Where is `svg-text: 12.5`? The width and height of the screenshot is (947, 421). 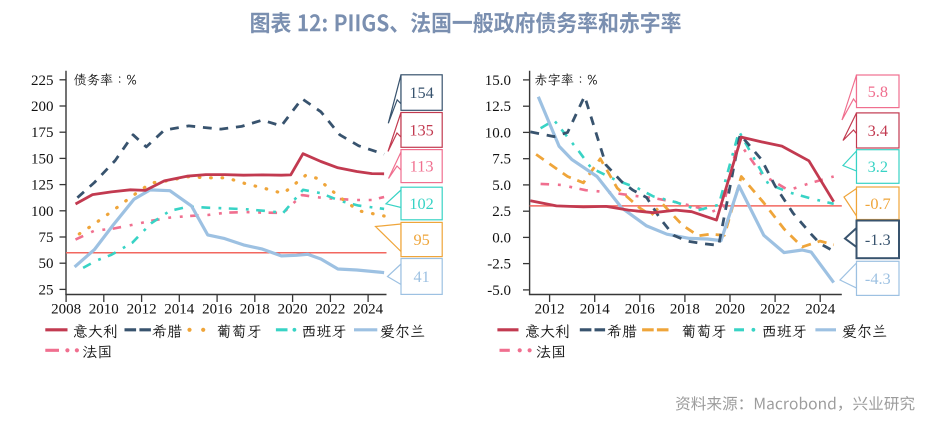 svg-text: 12.5 is located at coordinates (498, 107).